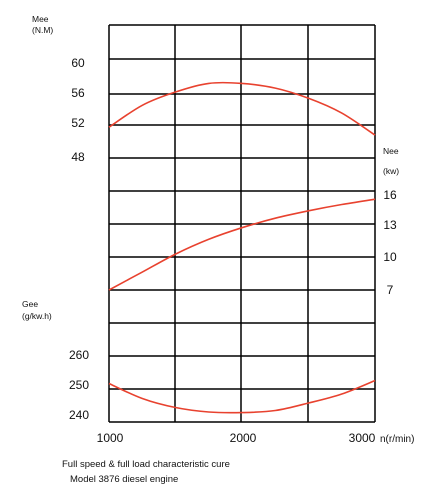 This screenshot has width=441, height=491. What do you see at coordinates (40, 19) in the screenshot?
I see `mee-axis-name: Mee` at bounding box center [40, 19].